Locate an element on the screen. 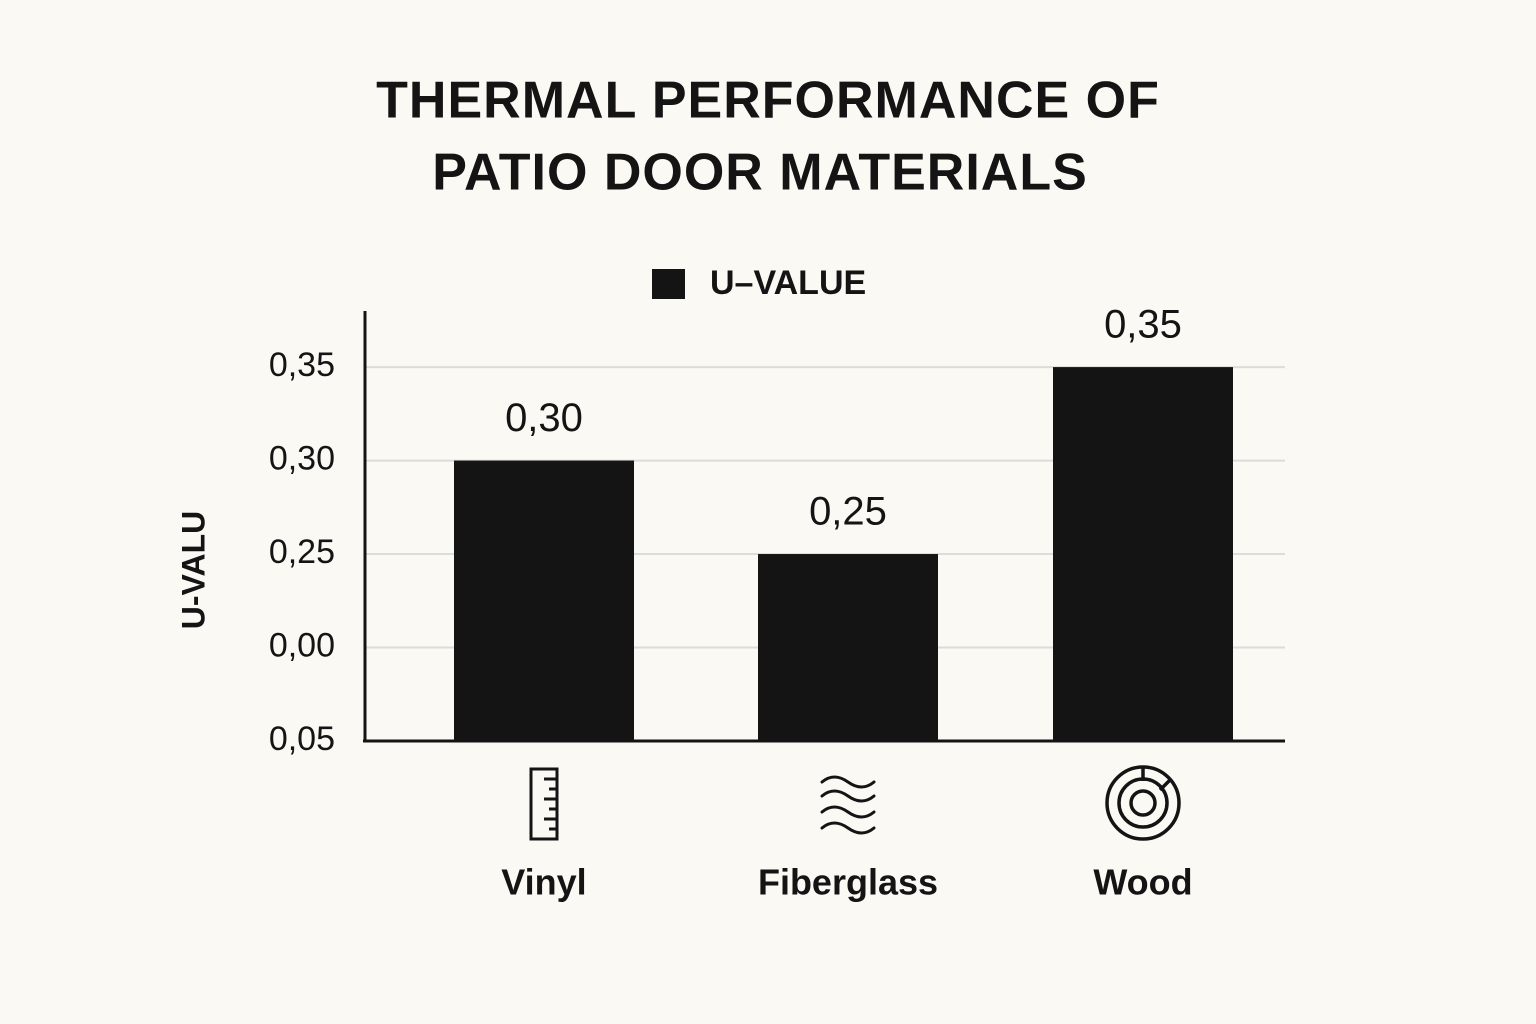  wood-icon is located at coordinates (1143, 803).